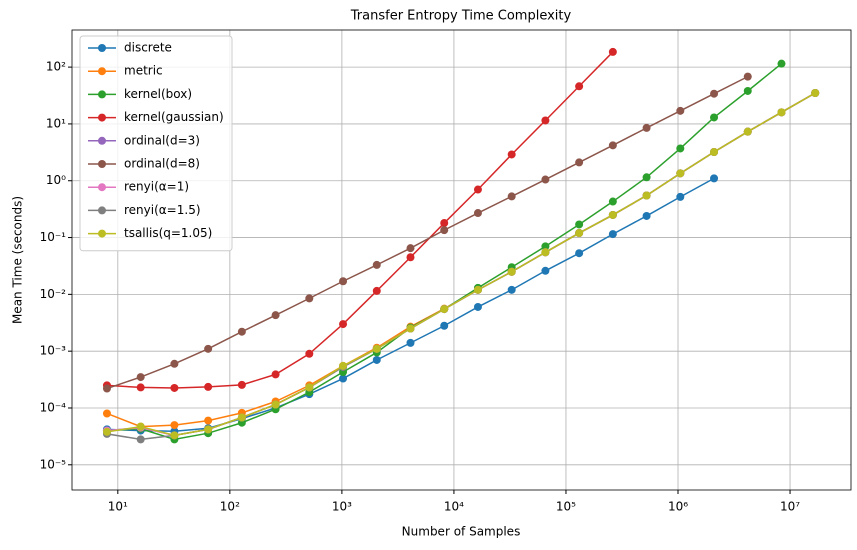 The image size is (857, 550). Describe the element at coordinates (53, 464) in the screenshot. I see `y-tick-label: 10⁻⁵` at that location.